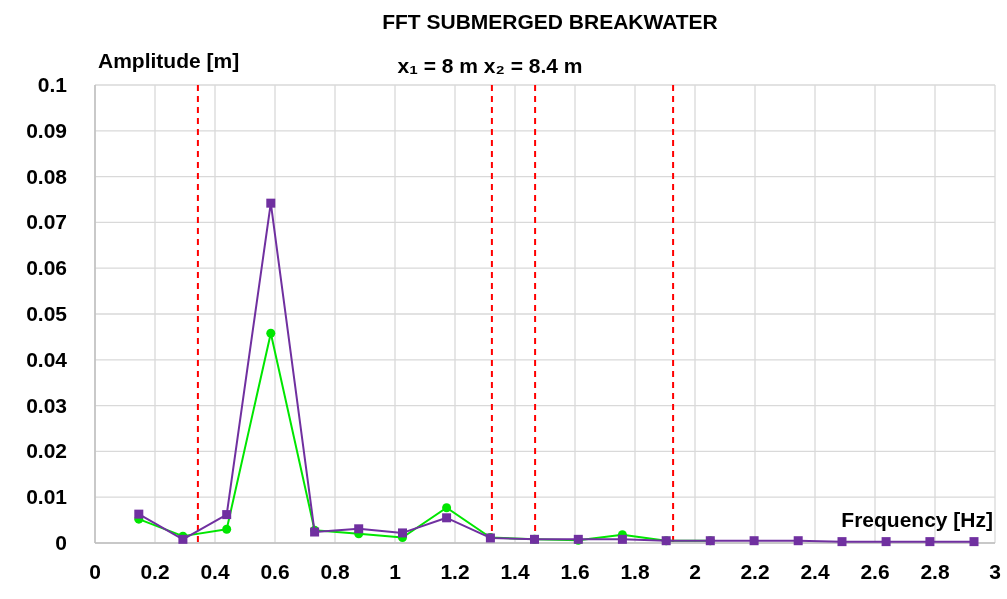 Image resolution: width=1007 pixels, height=599 pixels. Describe the element at coordinates (46, 222) in the screenshot. I see `y-tick-label: 0.07` at that location.